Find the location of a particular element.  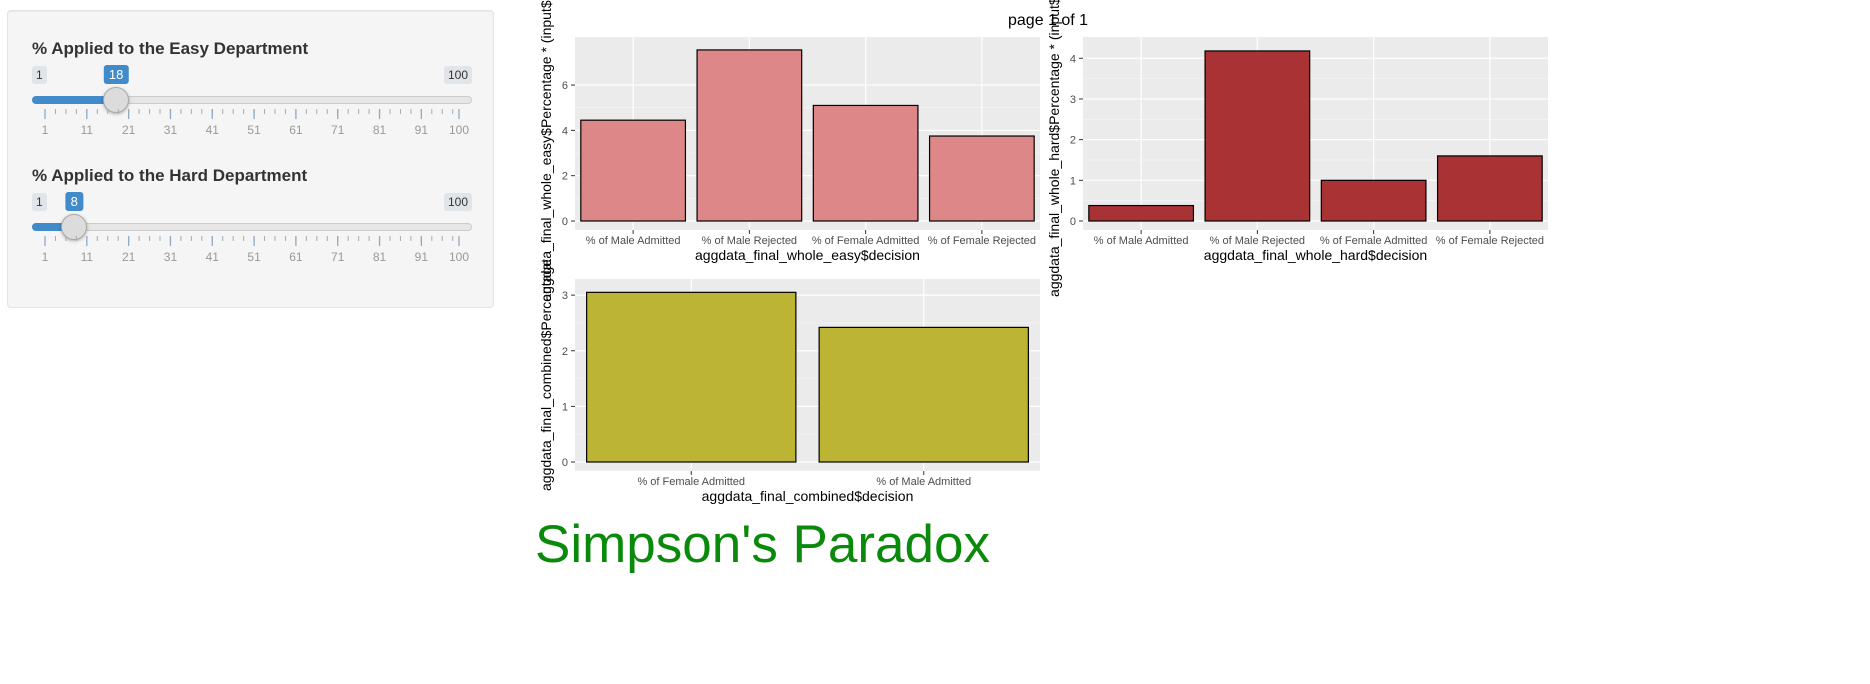

easy-tick-label: 81 is located at coordinates (380, 130).